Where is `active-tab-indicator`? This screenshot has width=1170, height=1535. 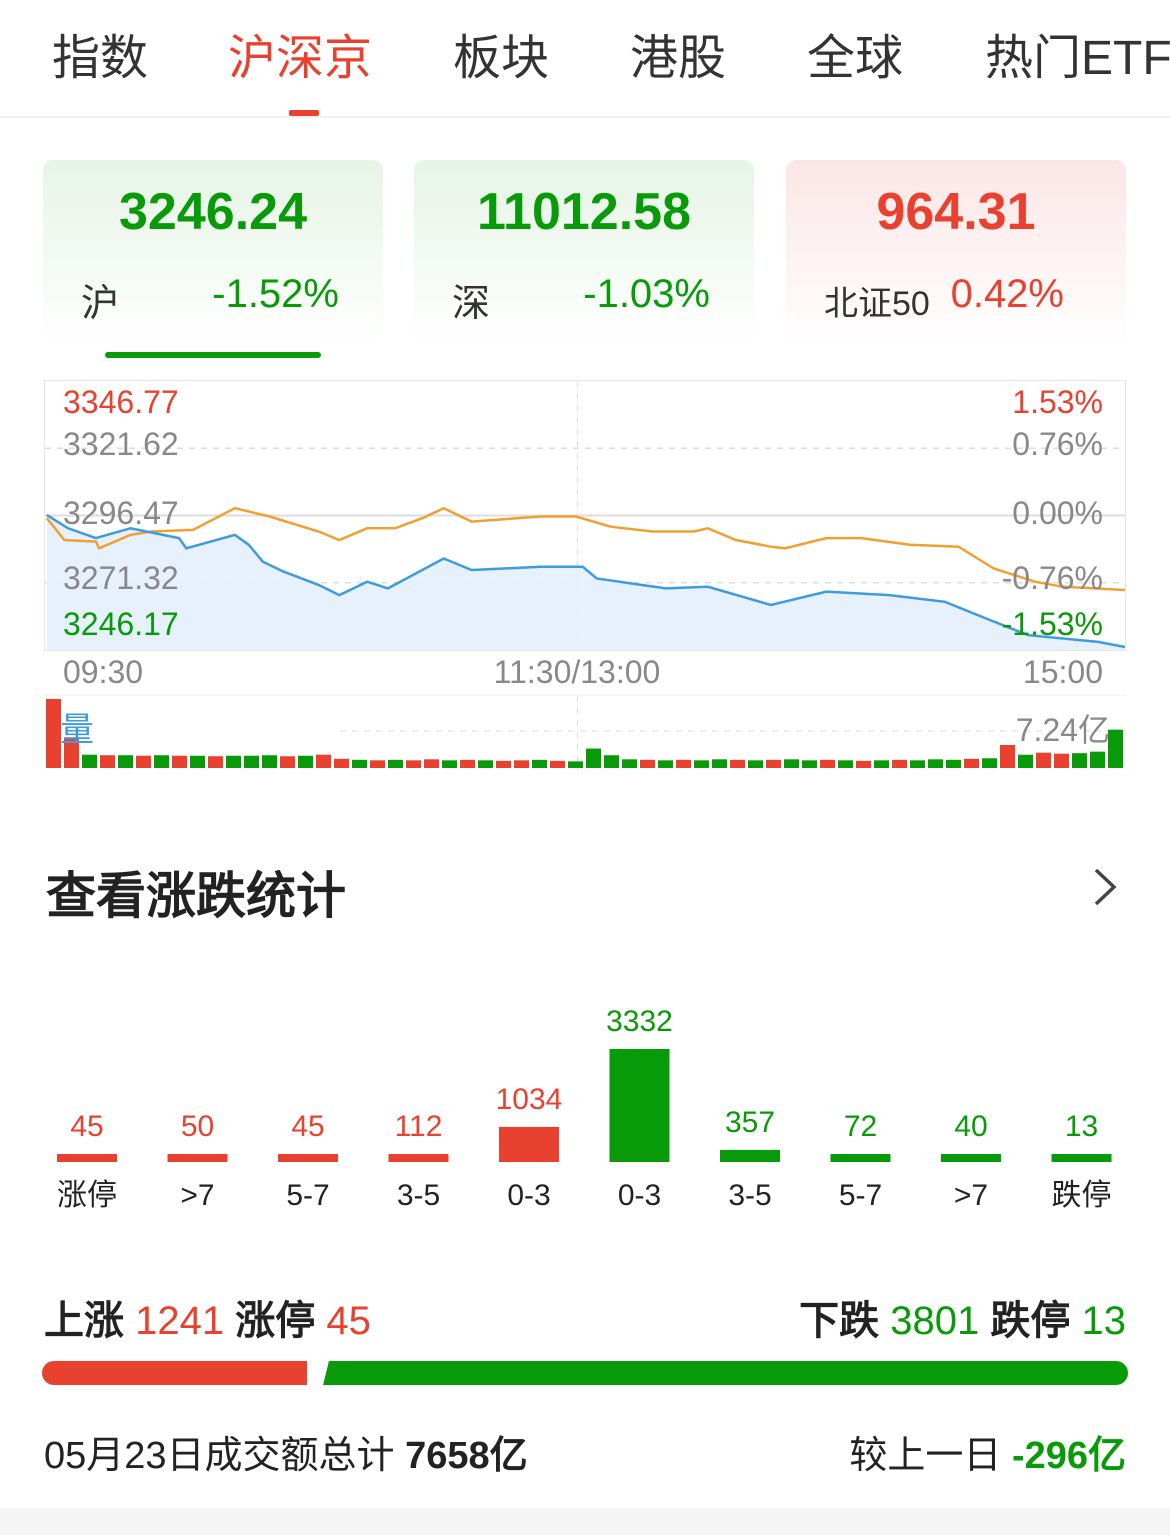 active-tab-indicator is located at coordinates (304, 113).